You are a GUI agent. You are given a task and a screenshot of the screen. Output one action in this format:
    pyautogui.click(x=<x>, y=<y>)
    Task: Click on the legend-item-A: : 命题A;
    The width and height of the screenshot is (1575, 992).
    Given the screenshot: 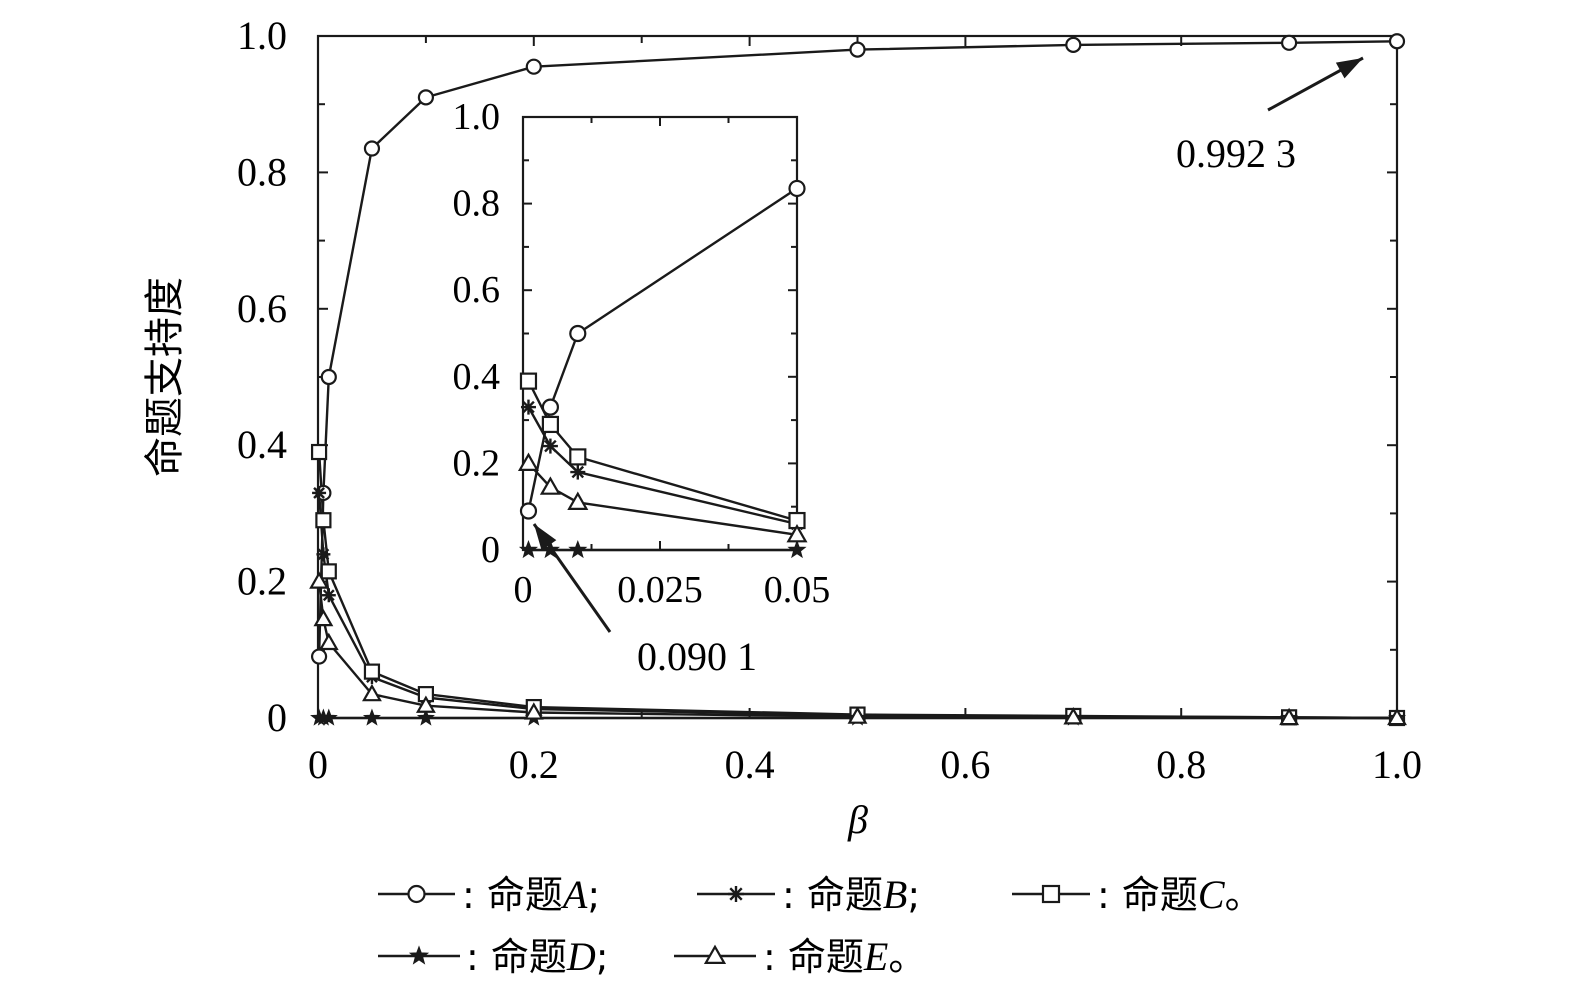 What is the action you would take?
    pyautogui.click(x=489, y=894)
    